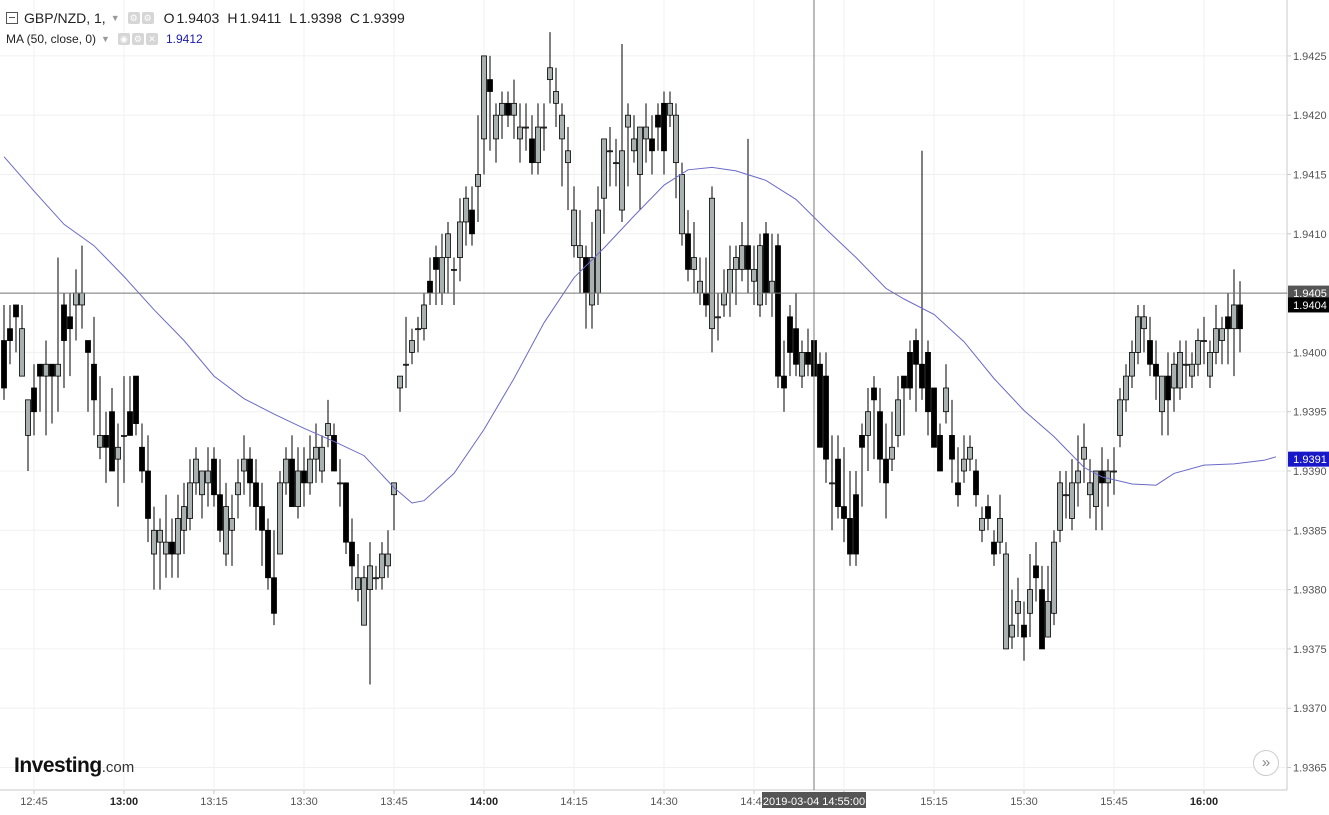 This screenshot has height=815, width=1329. What do you see at coordinates (1310, 176) in the screenshot?
I see `y-tick-label: 1.9415` at bounding box center [1310, 176].